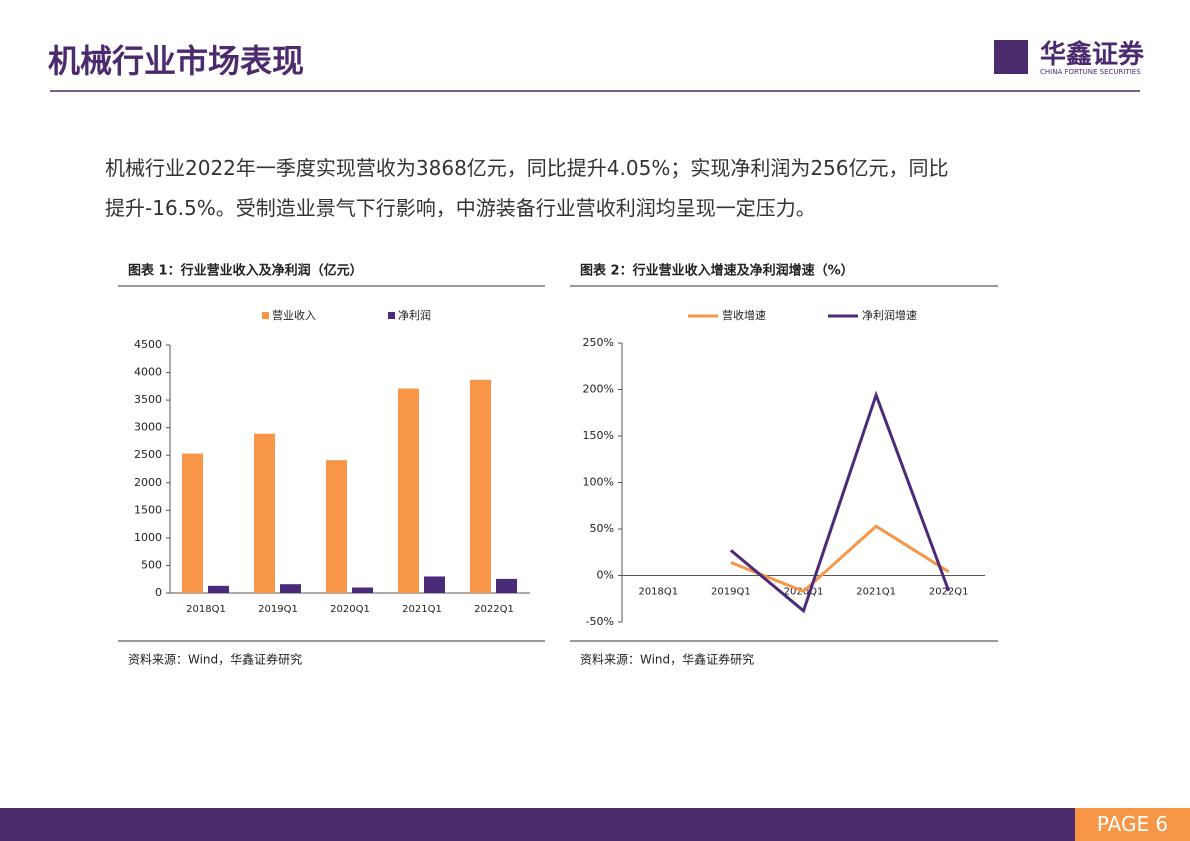  Describe the element at coordinates (1132, 824) in the screenshot. I see `page-number: PAGE 6` at that location.